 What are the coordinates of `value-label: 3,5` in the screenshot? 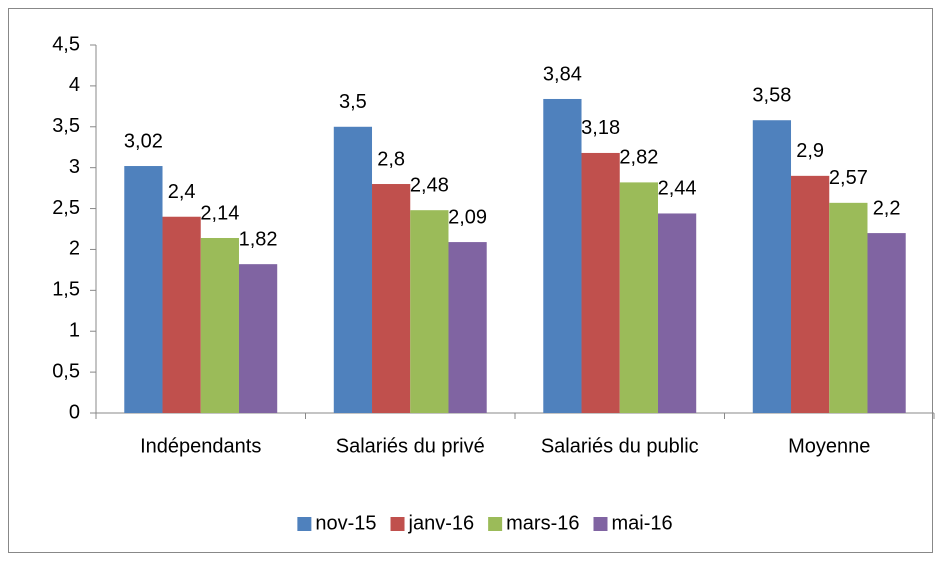 It's located at (353, 102).